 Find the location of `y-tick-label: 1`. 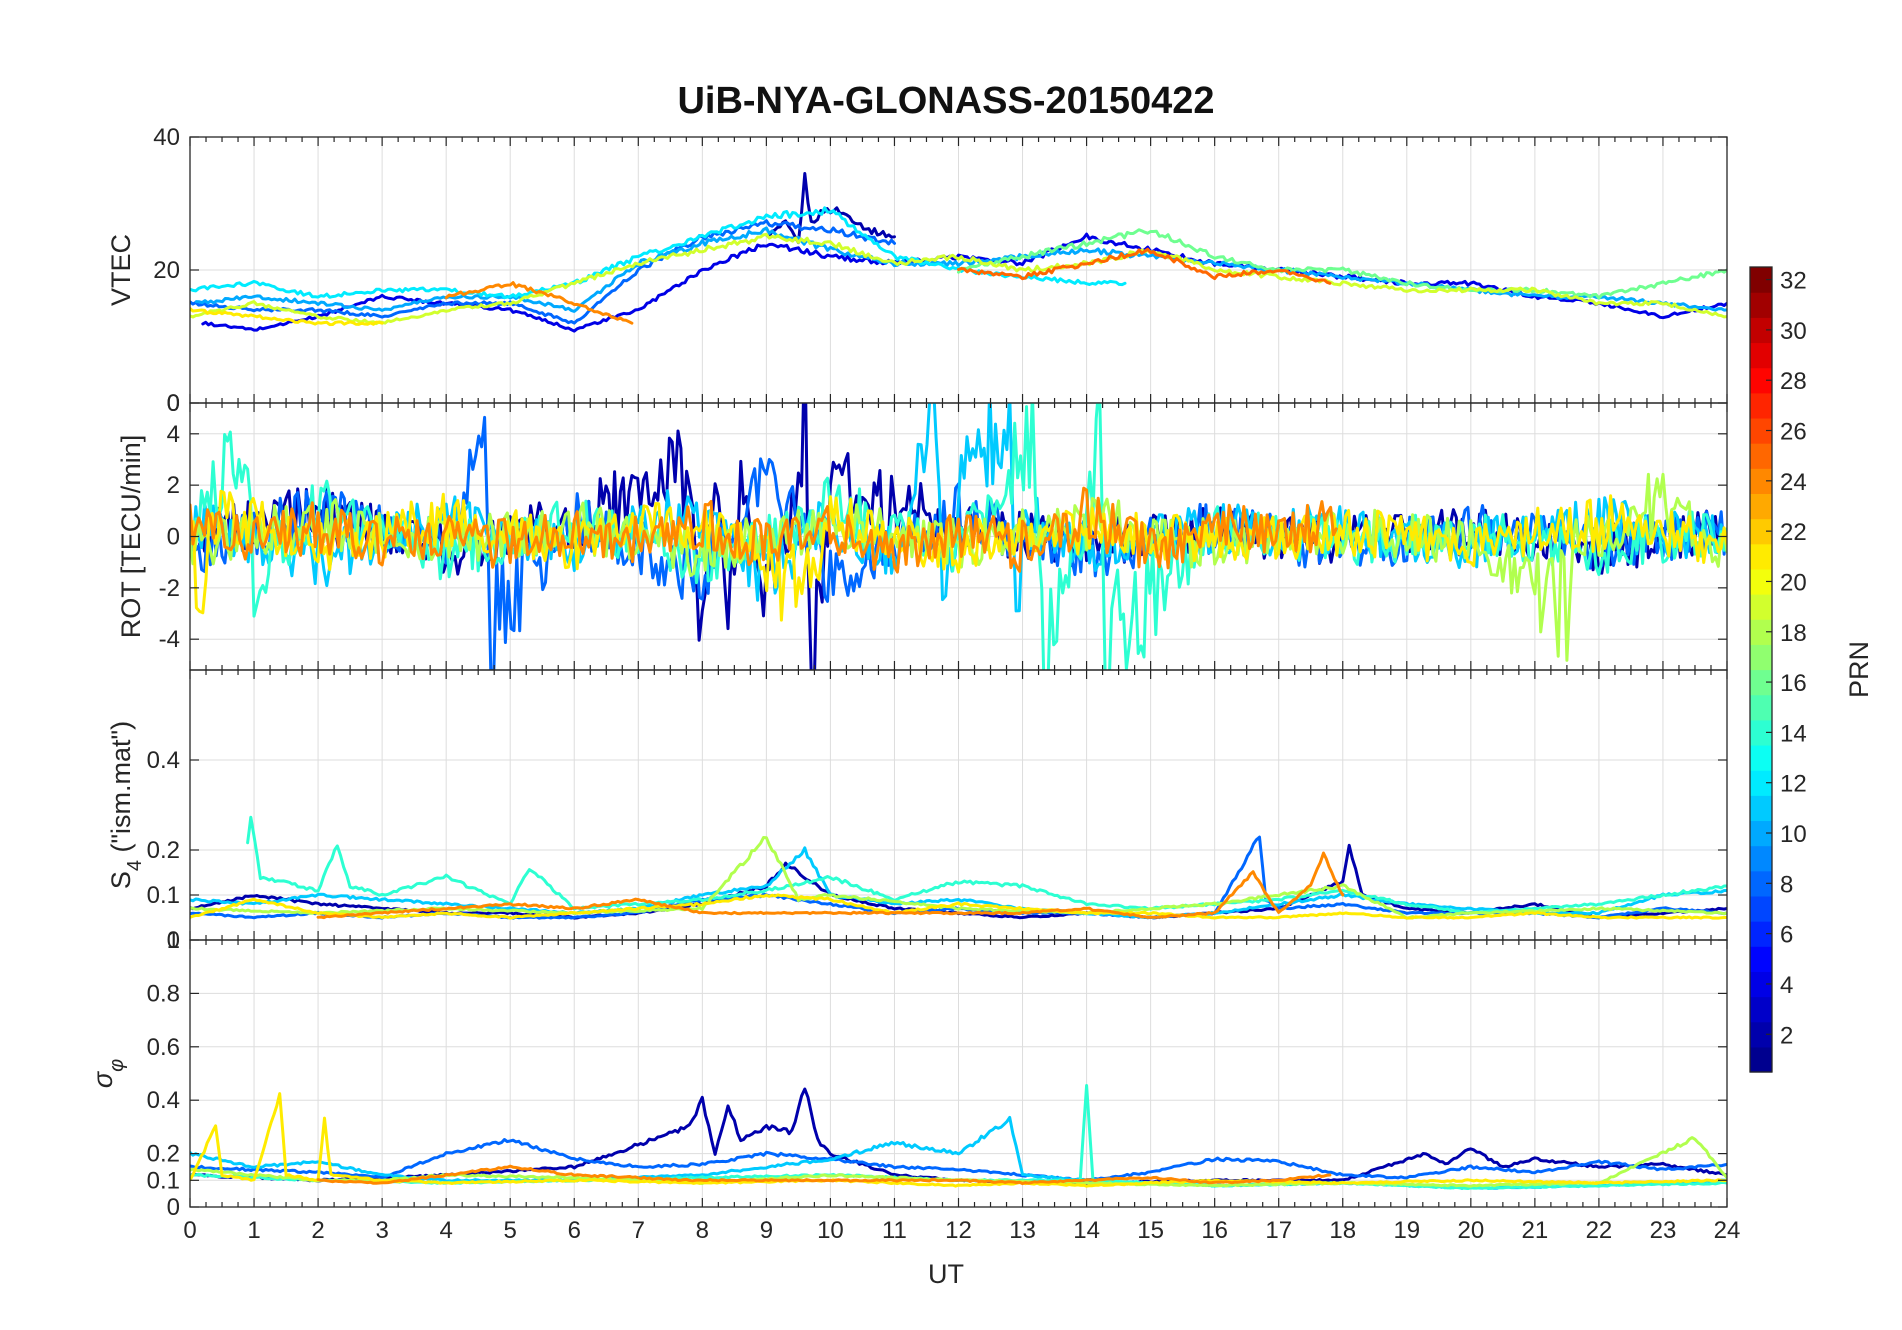

y-tick-label: 1 is located at coordinates (173, 940).